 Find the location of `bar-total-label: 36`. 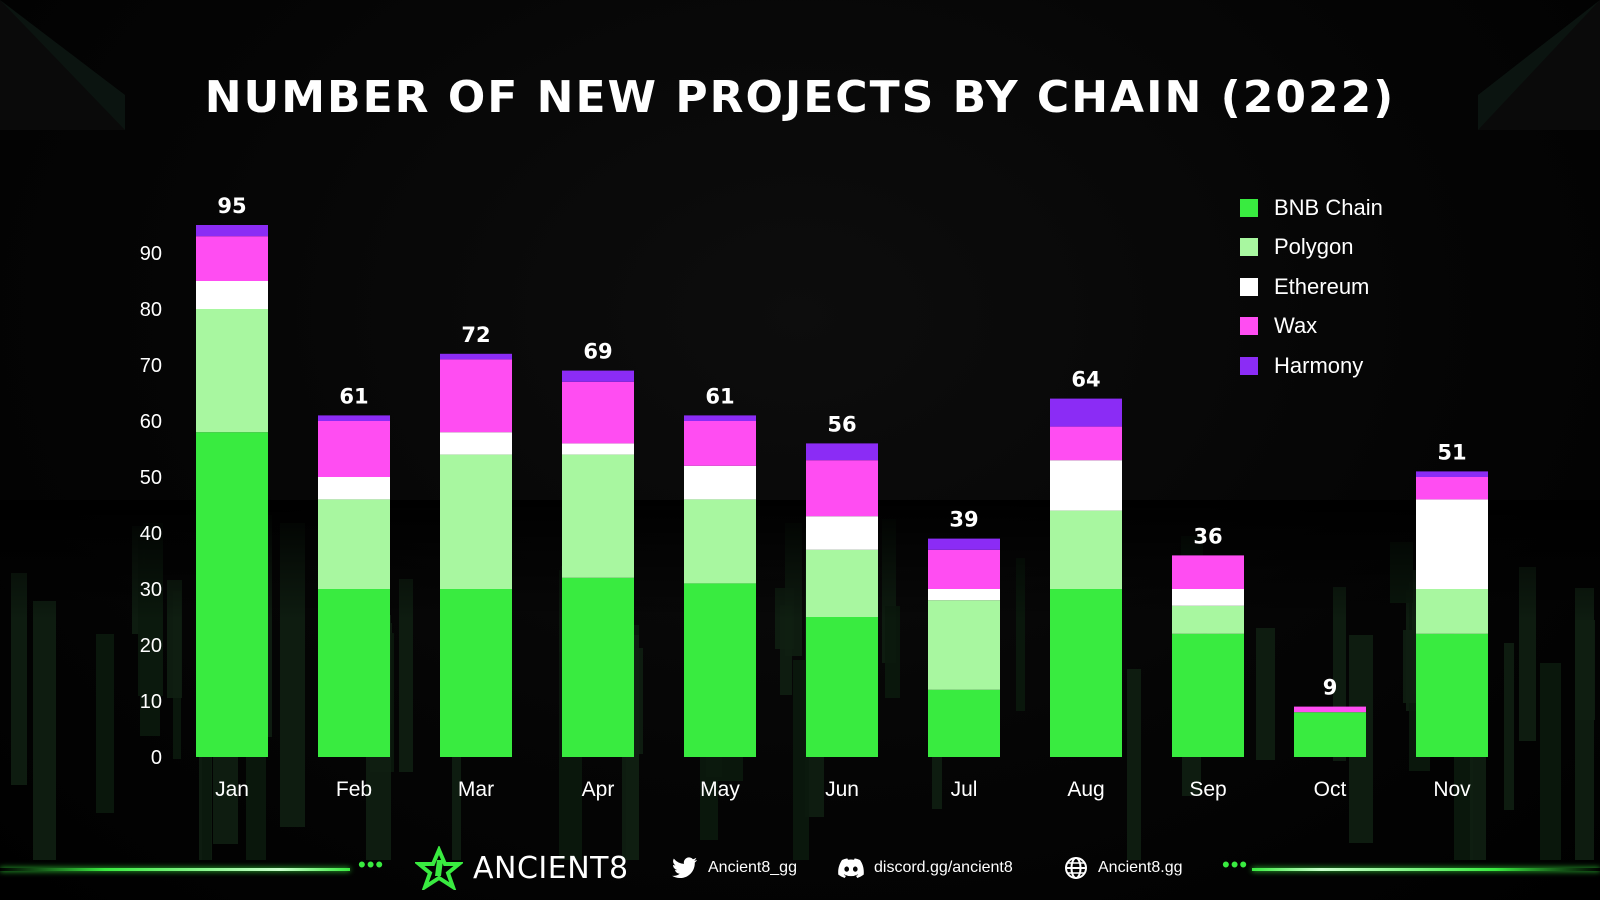

bar-total-label: 36 is located at coordinates (1207, 536).